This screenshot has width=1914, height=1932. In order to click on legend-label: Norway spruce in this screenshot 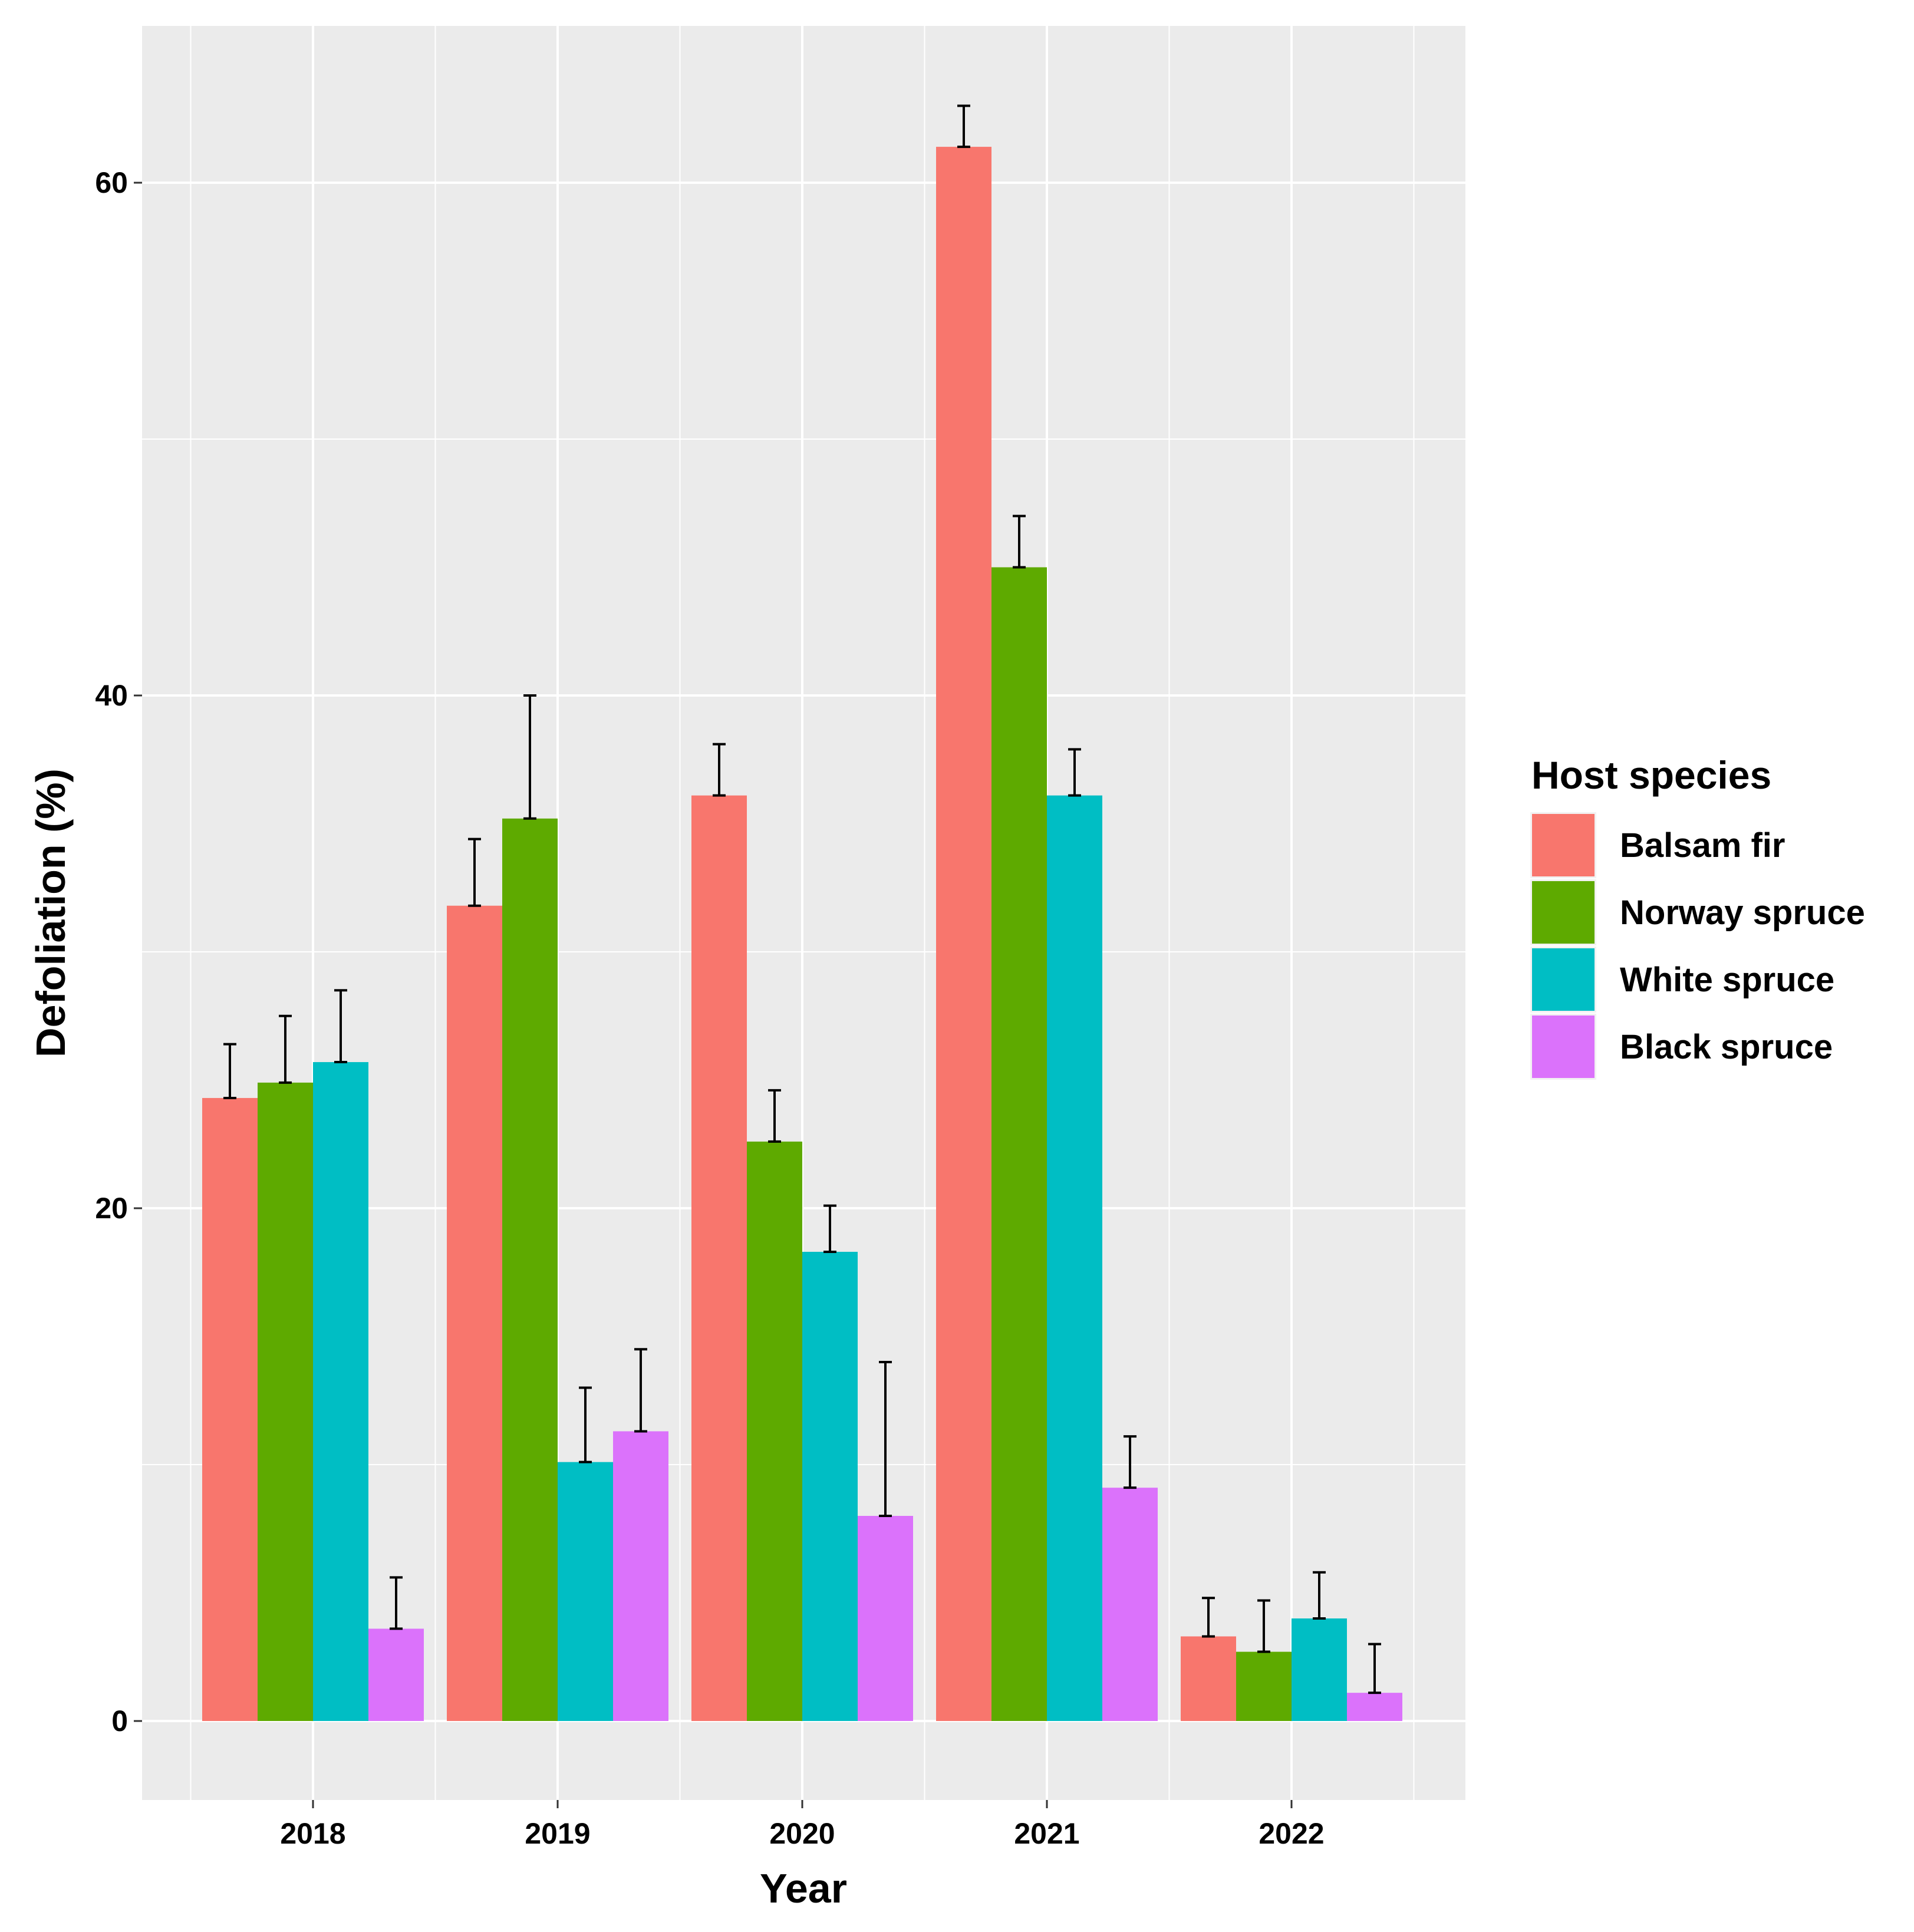, I will do `click(1742, 913)`.